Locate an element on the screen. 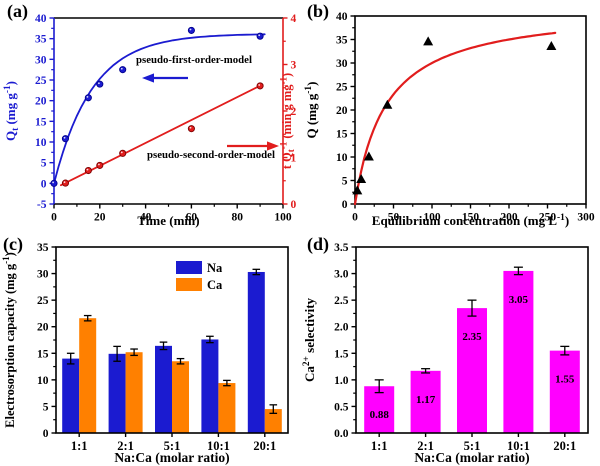 The height and width of the screenshot is (466, 600). y-tick-label: 2.0 is located at coordinates (341, 328).